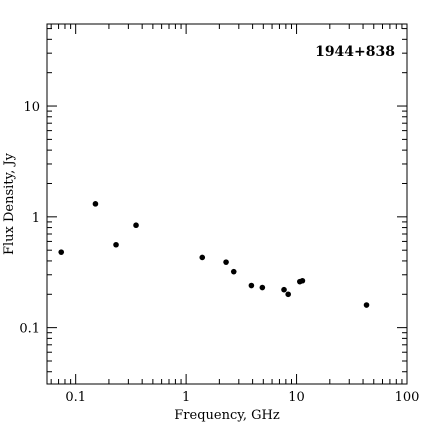 The width and height of the screenshot is (431, 431). I want to click on x-tick-label: 100, so click(407, 397).